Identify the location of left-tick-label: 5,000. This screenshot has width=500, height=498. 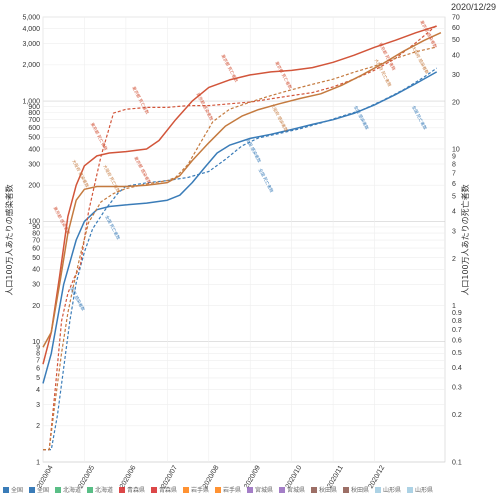
(31, 17).